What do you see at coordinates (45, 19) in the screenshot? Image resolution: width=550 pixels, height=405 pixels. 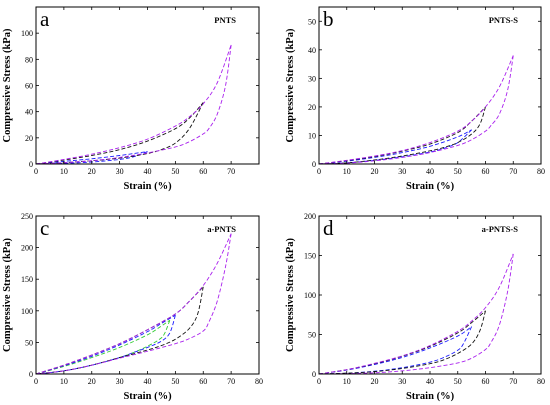 I see `panel-letter: a` at bounding box center [45, 19].